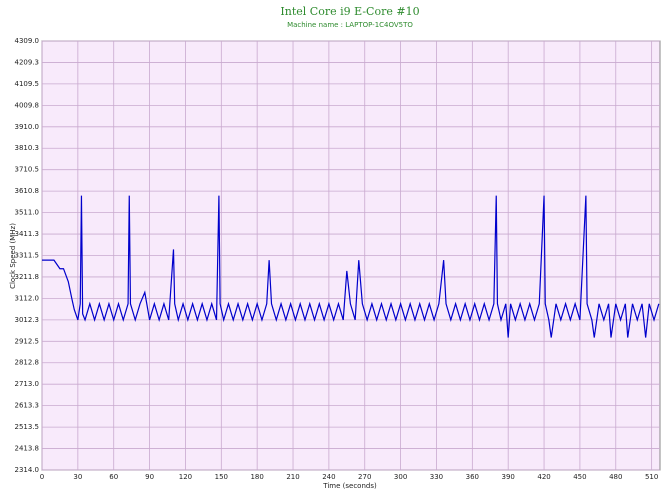 This screenshot has width=670, height=502. Describe the element at coordinates (27, 41) in the screenshot. I see `y-tick-label: 4309.0` at that location.